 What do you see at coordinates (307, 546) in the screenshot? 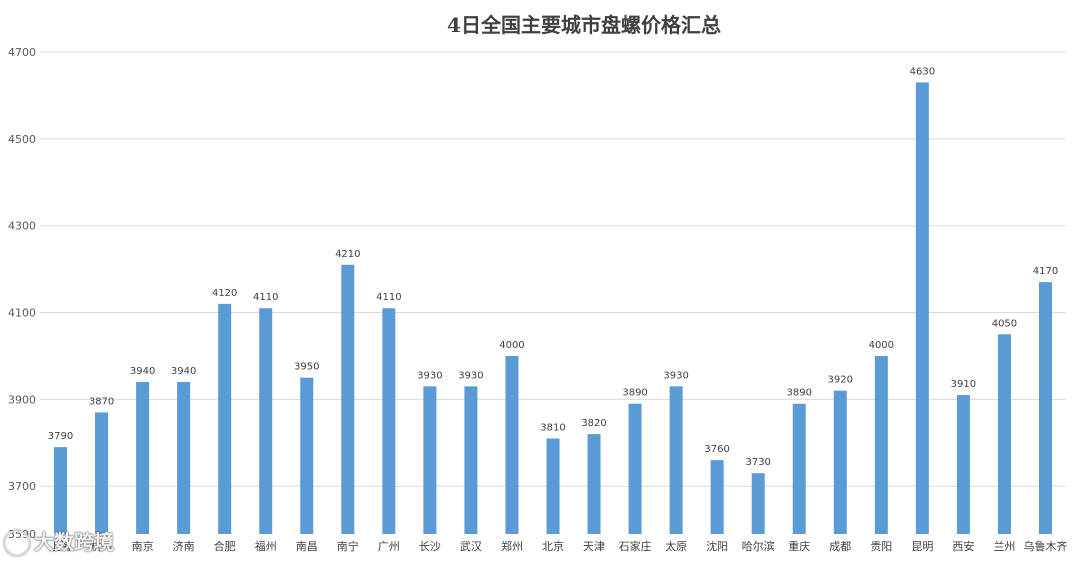
I see `x-tick-label: 南昌` at bounding box center [307, 546].